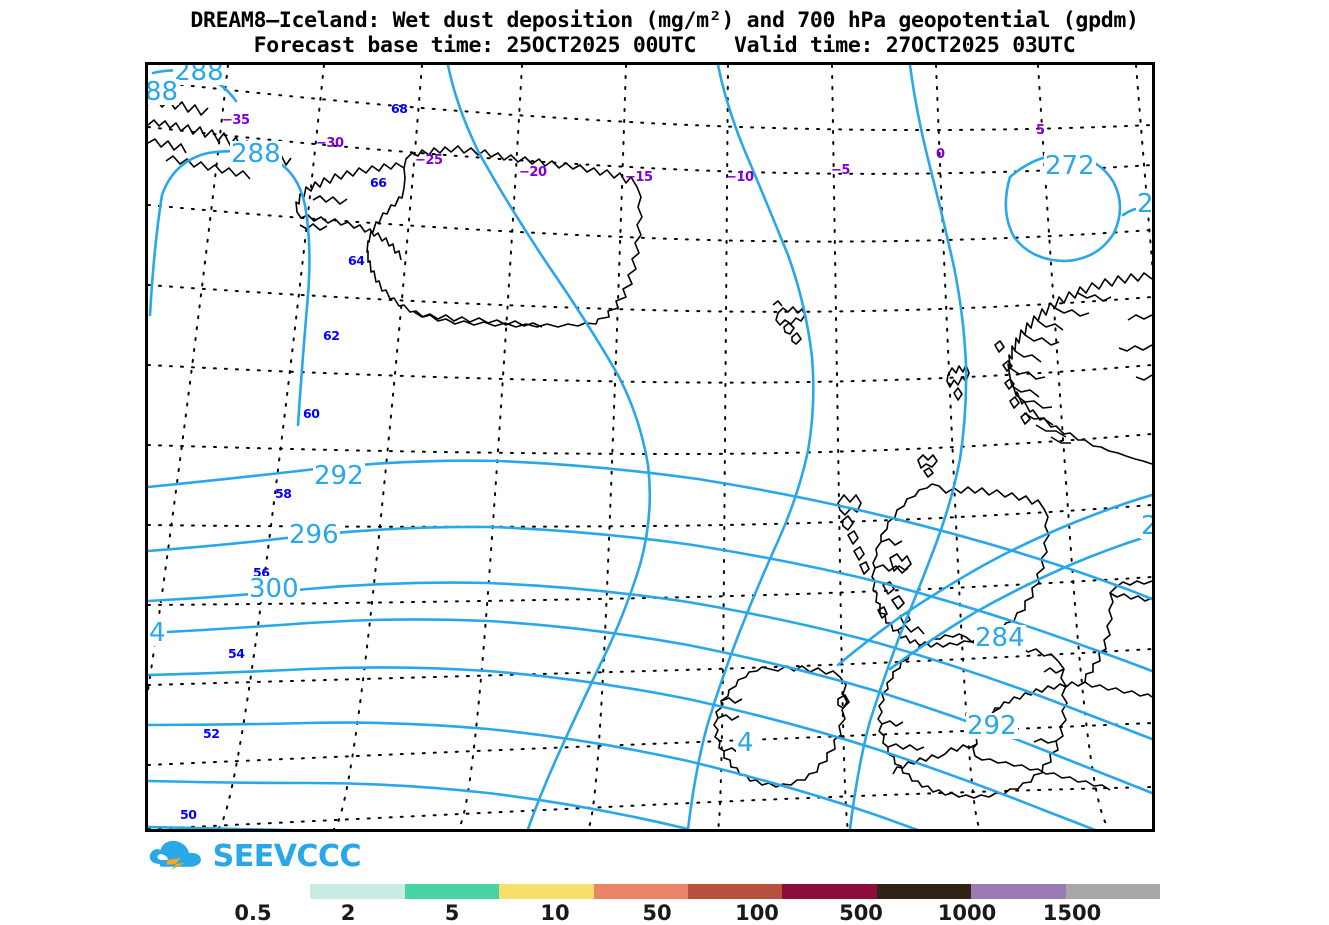 The height and width of the screenshot is (925, 1329). What do you see at coordinates (314, 535) in the screenshot?
I see `contour-label: 296` at bounding box center [314, 535].